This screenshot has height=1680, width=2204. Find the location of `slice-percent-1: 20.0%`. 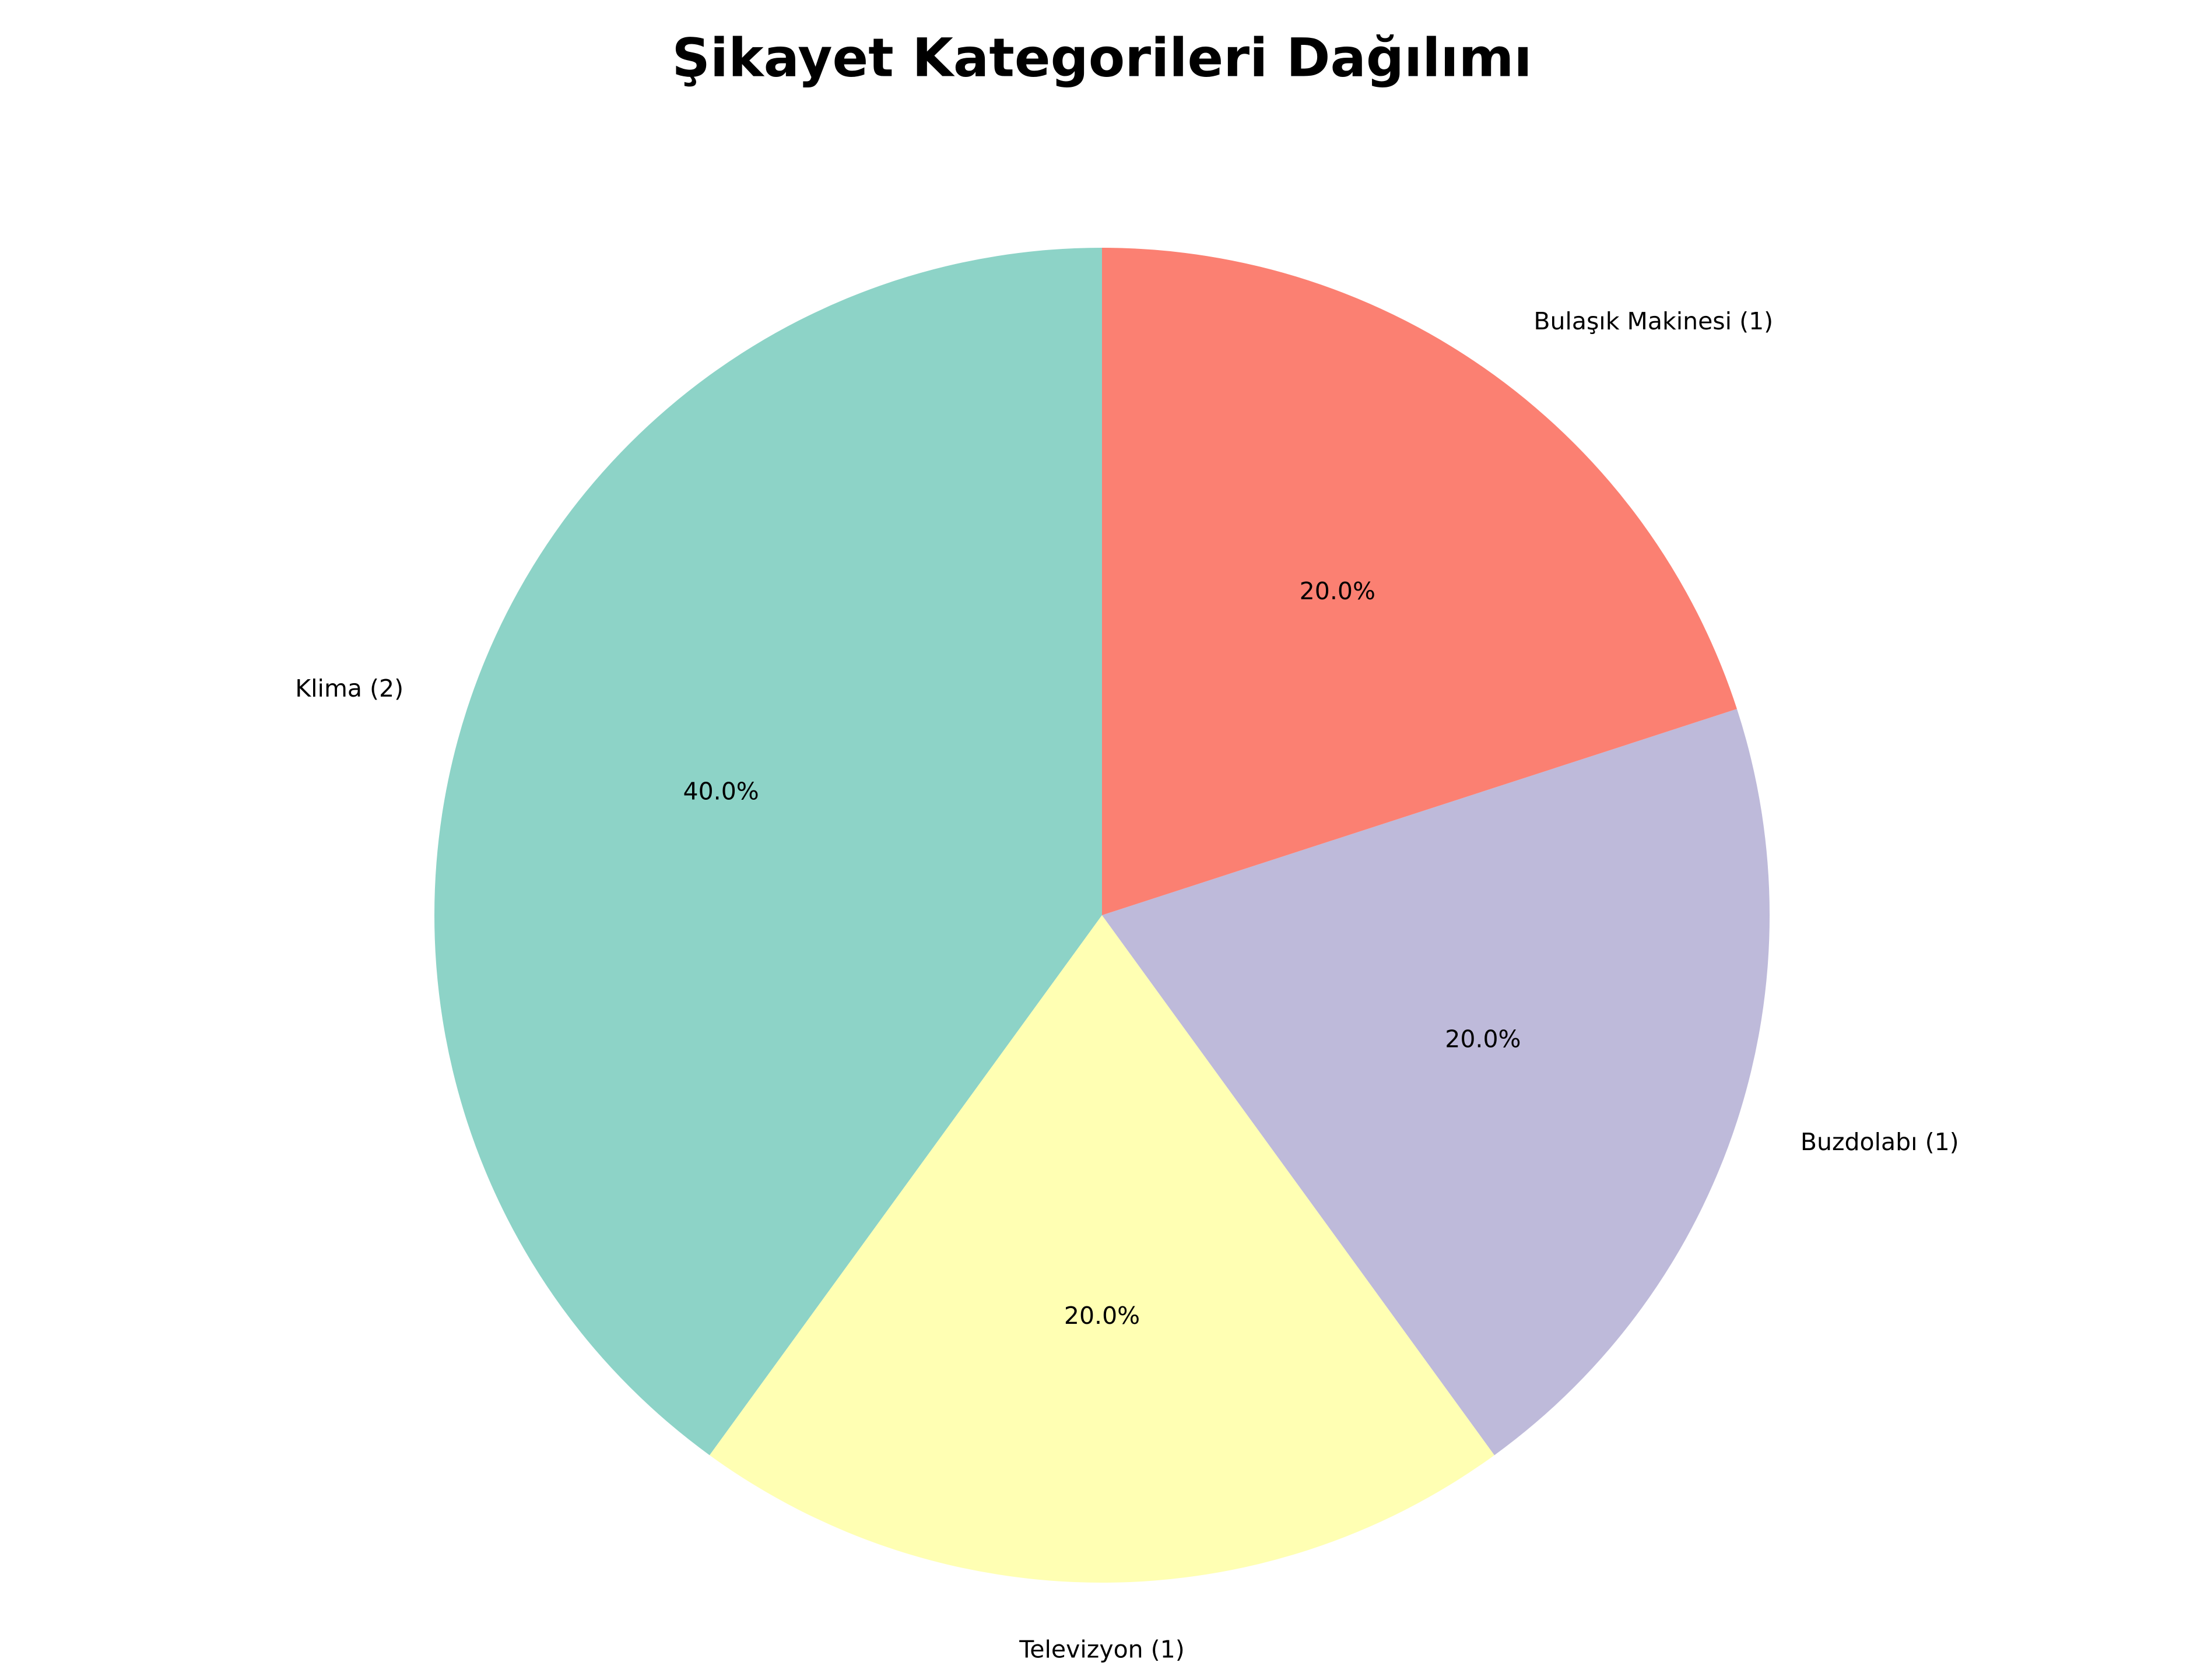

slice-percent-1: 20.0% is located at coordinates (1102, 1316).